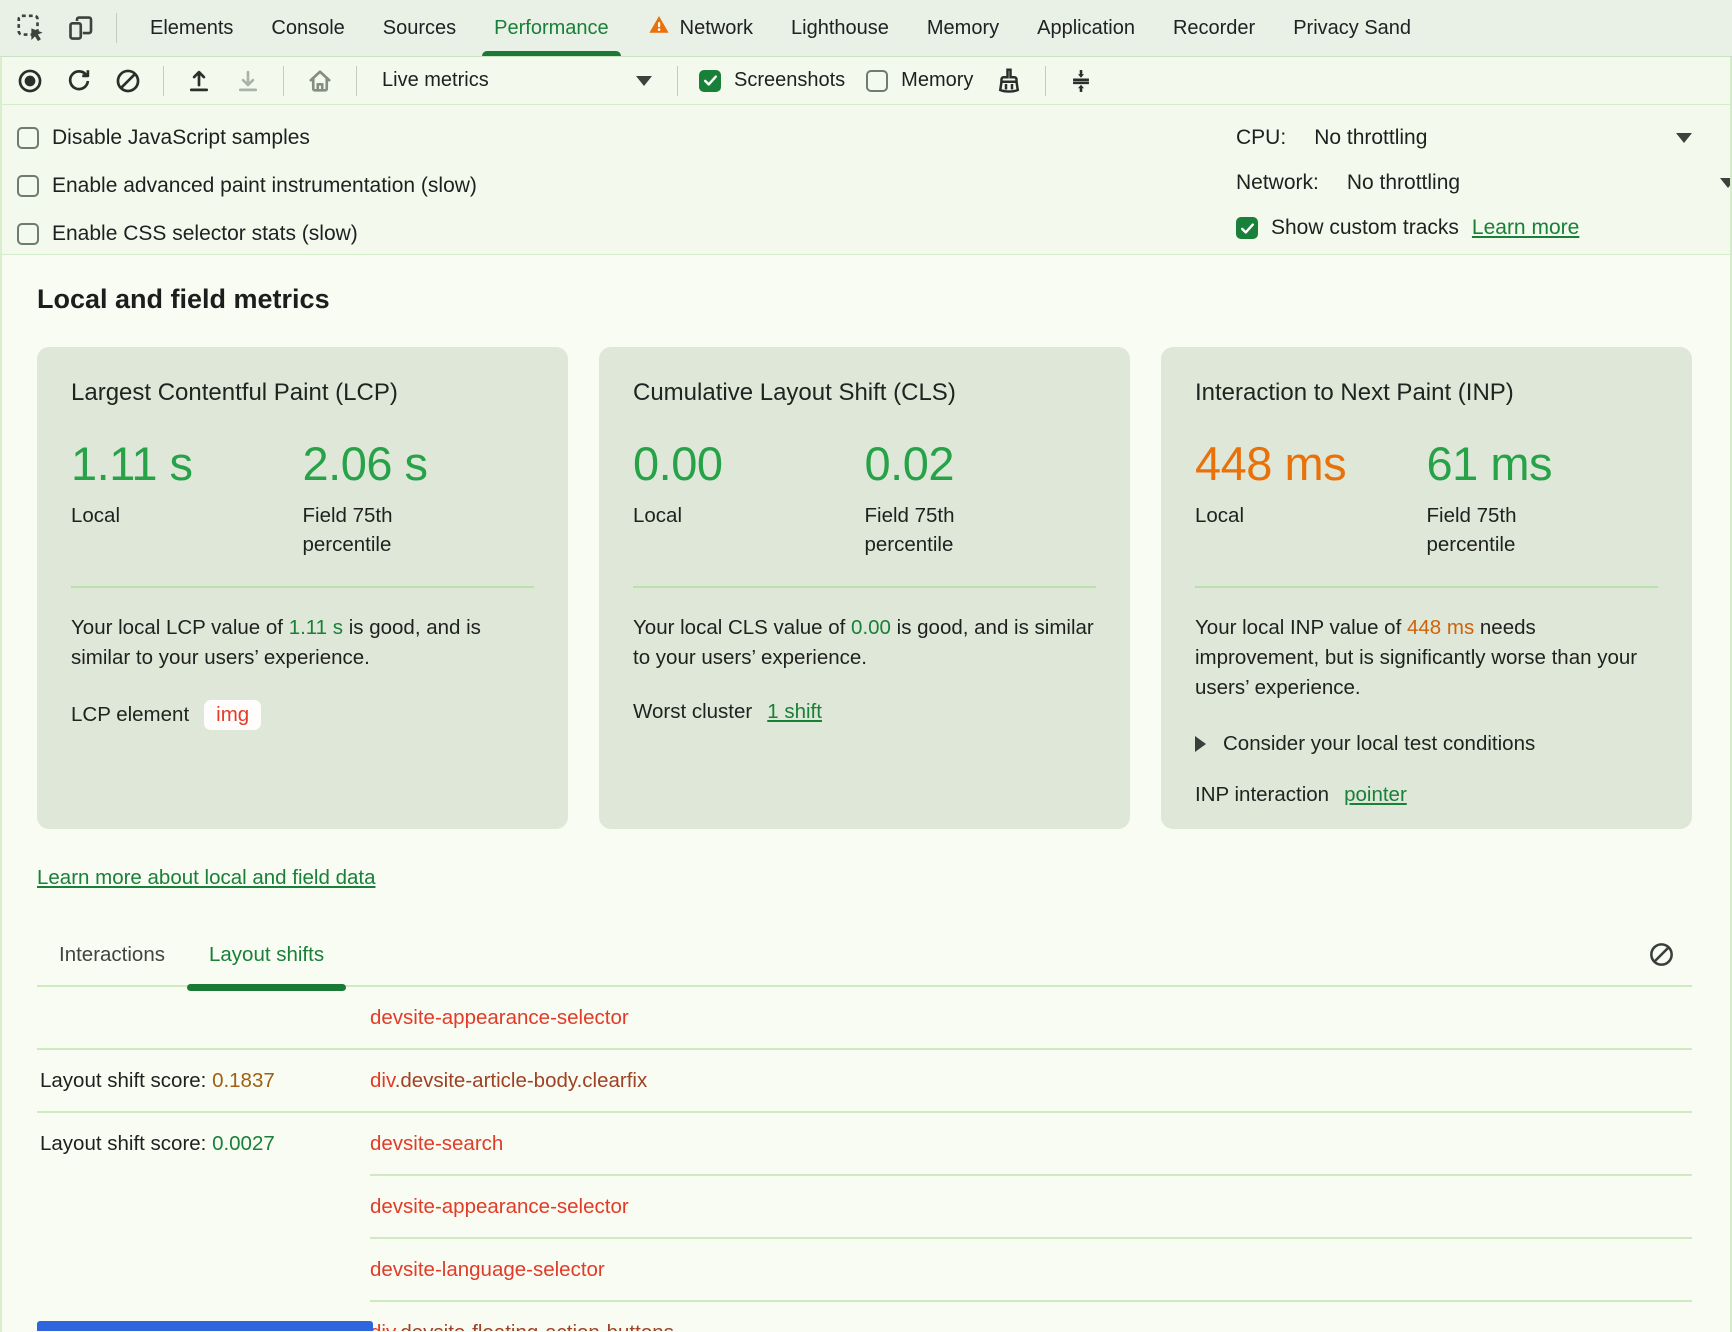 This screenshot has height=1332, width=1732. I want to click on page-title: Local and field metrics, so click(183, 299).